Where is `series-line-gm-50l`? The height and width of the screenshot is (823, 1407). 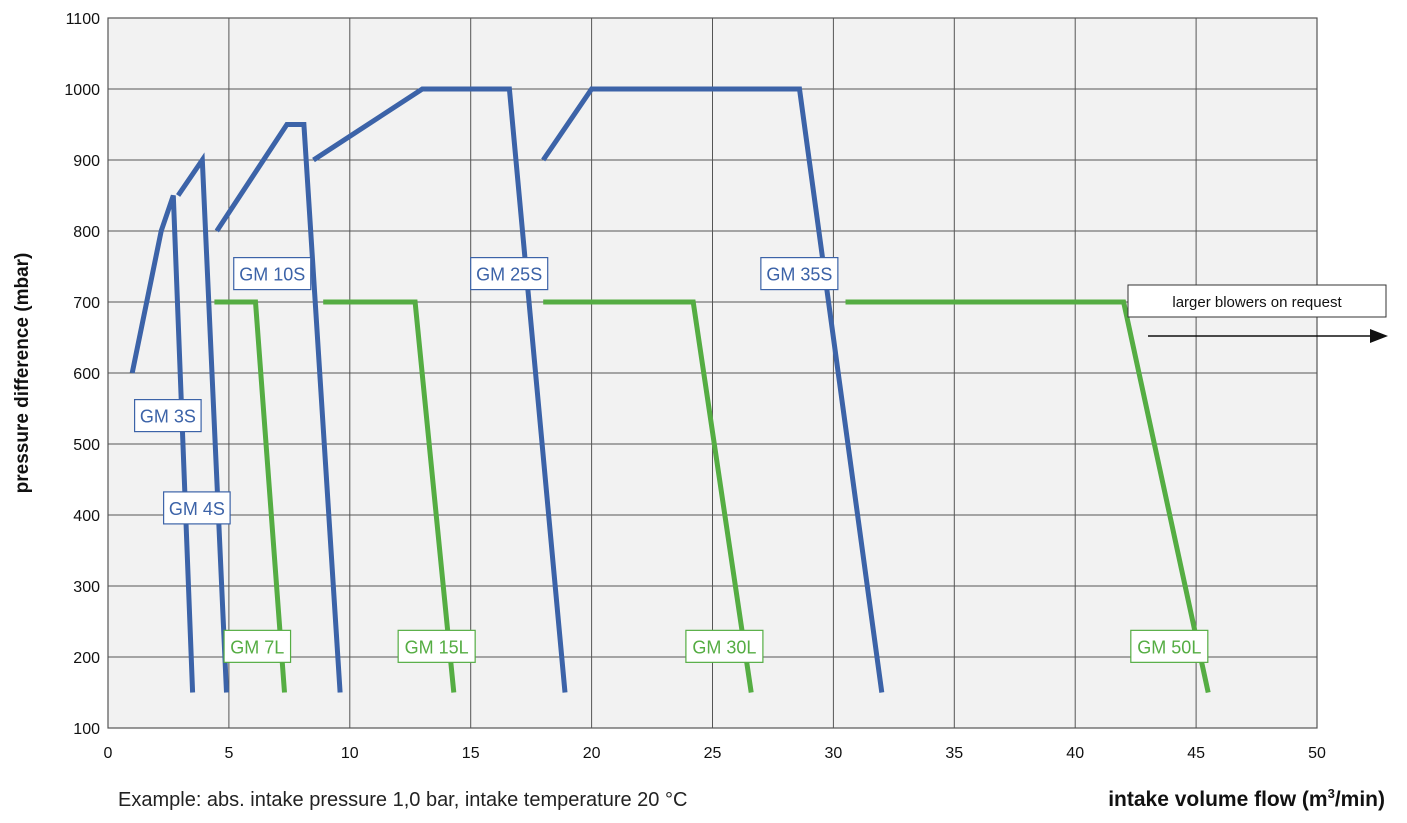
series-line-gm-50l is located at coordinates (1028, 496).